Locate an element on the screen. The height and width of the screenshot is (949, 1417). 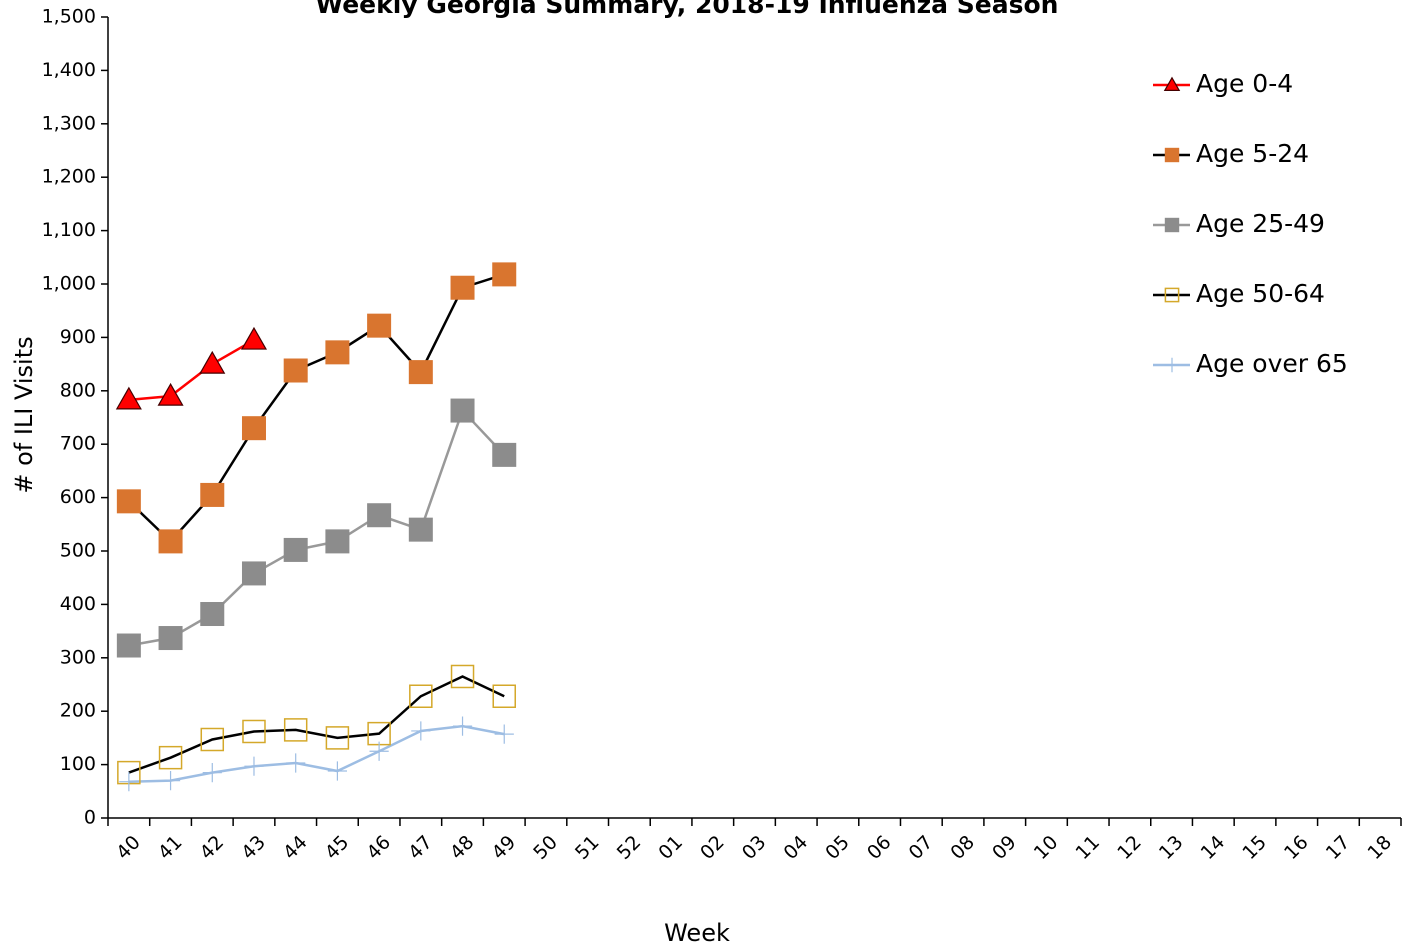
y-tick-label: 1,200 is located at coordinates (69, 177).